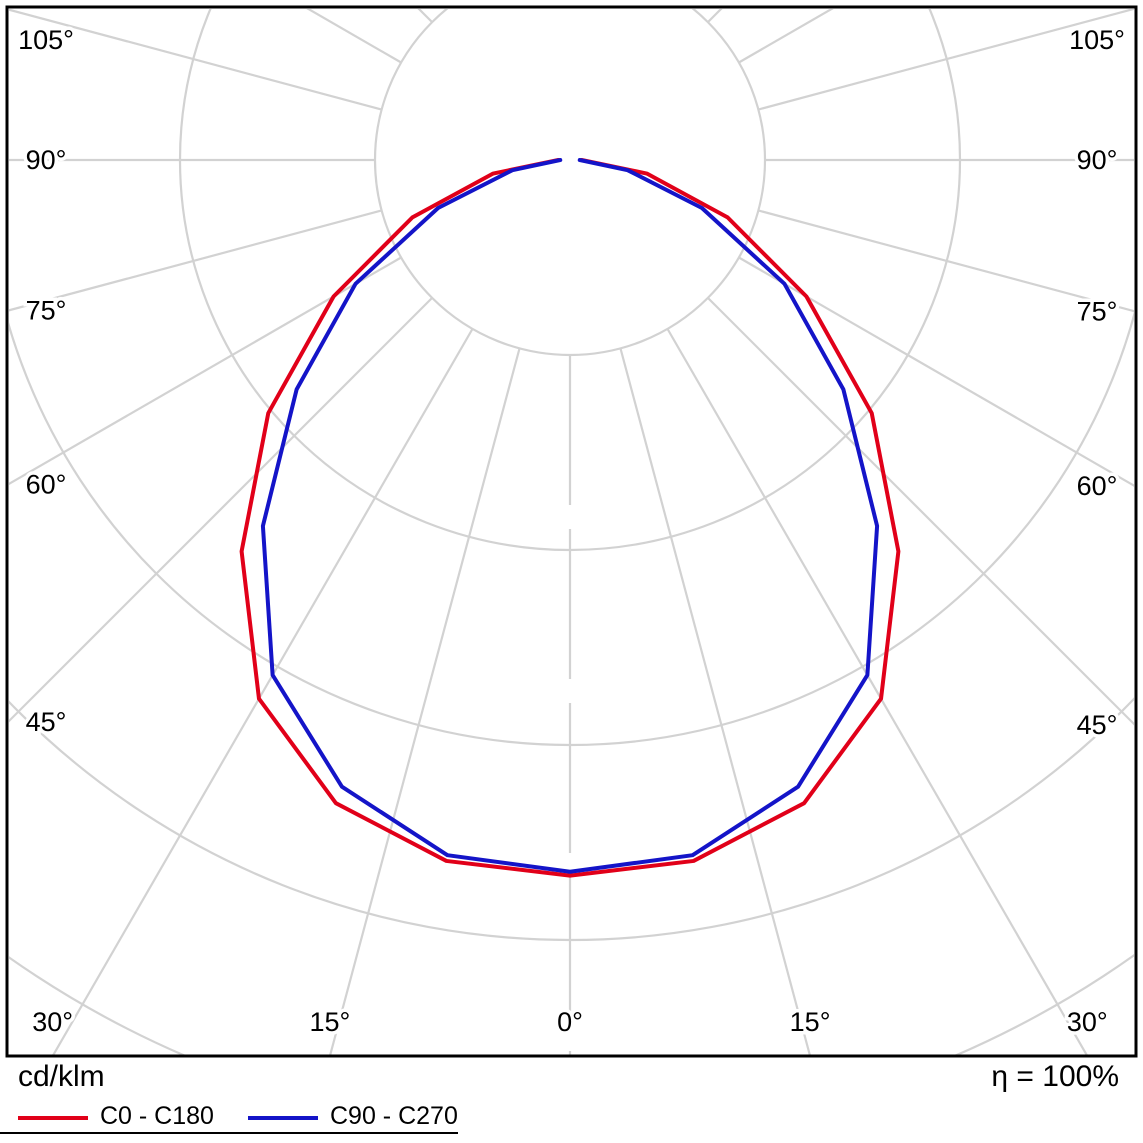  What do you see at coordinates (46, 160) in the screenshot?
I see `angle-label-90-left: 90°` at bounding box center [46, 160].